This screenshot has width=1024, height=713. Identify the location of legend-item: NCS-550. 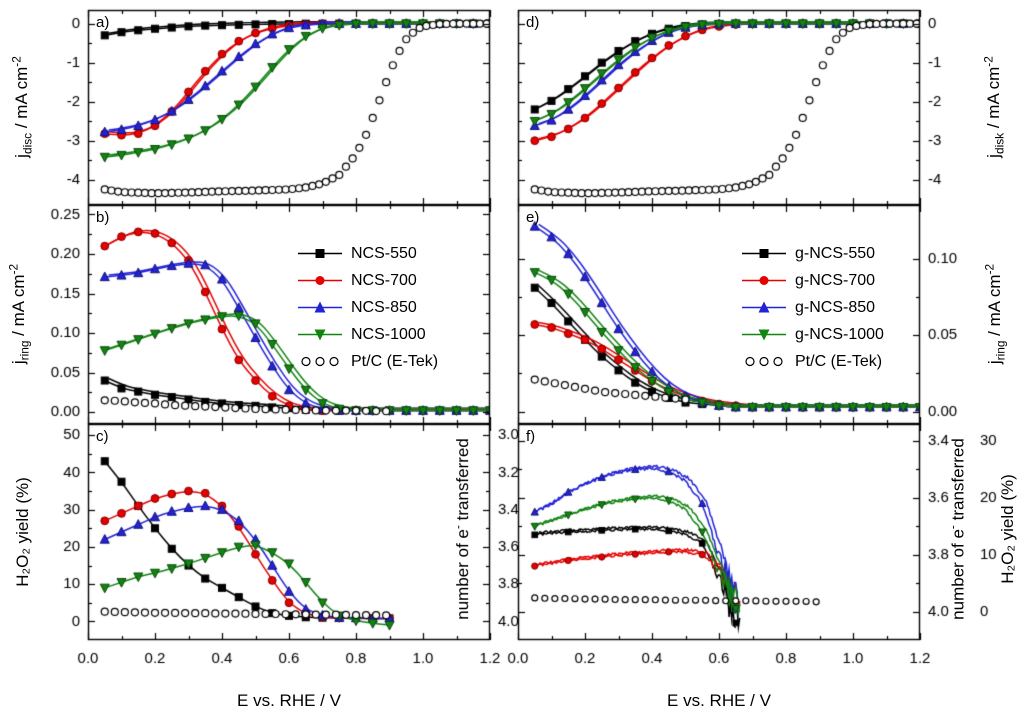
(367, 253).